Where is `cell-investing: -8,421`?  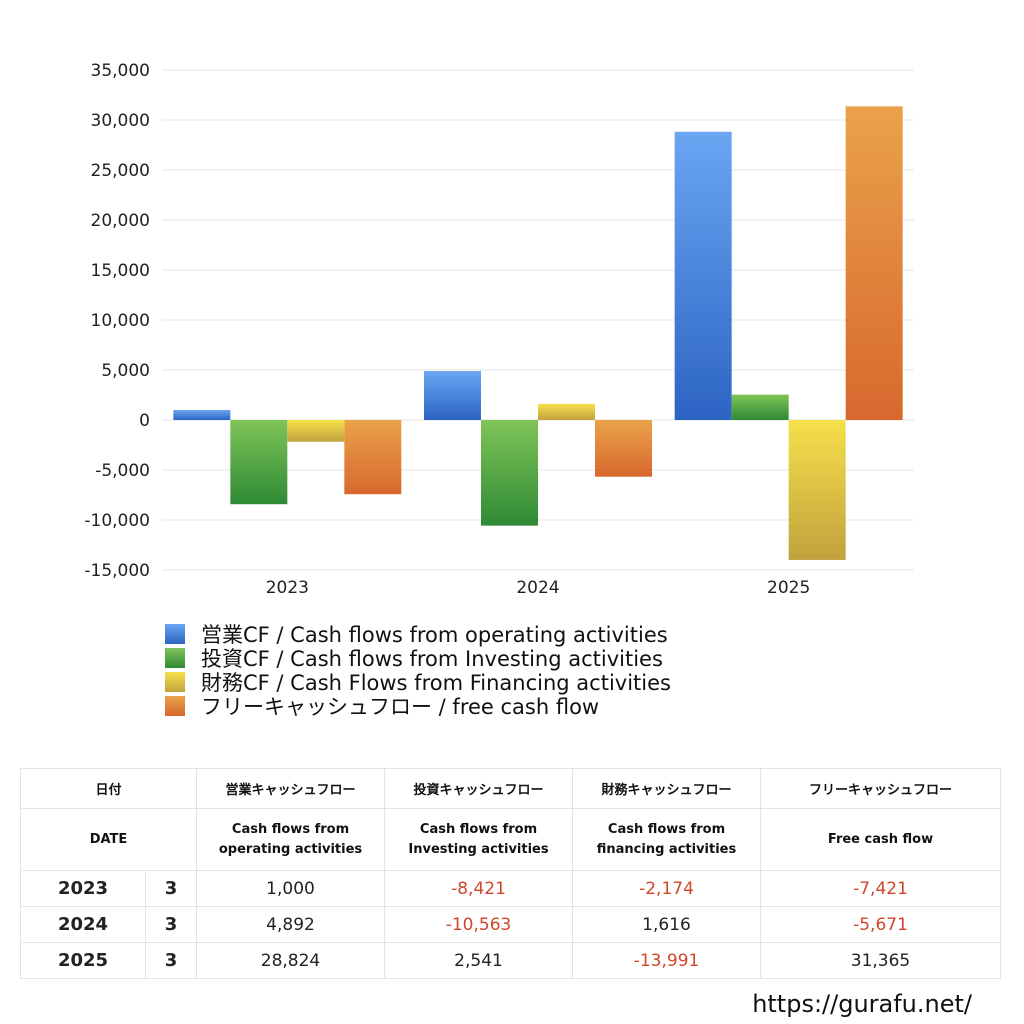
cell-investing: -8,421 is located at coordinates (479, 888).